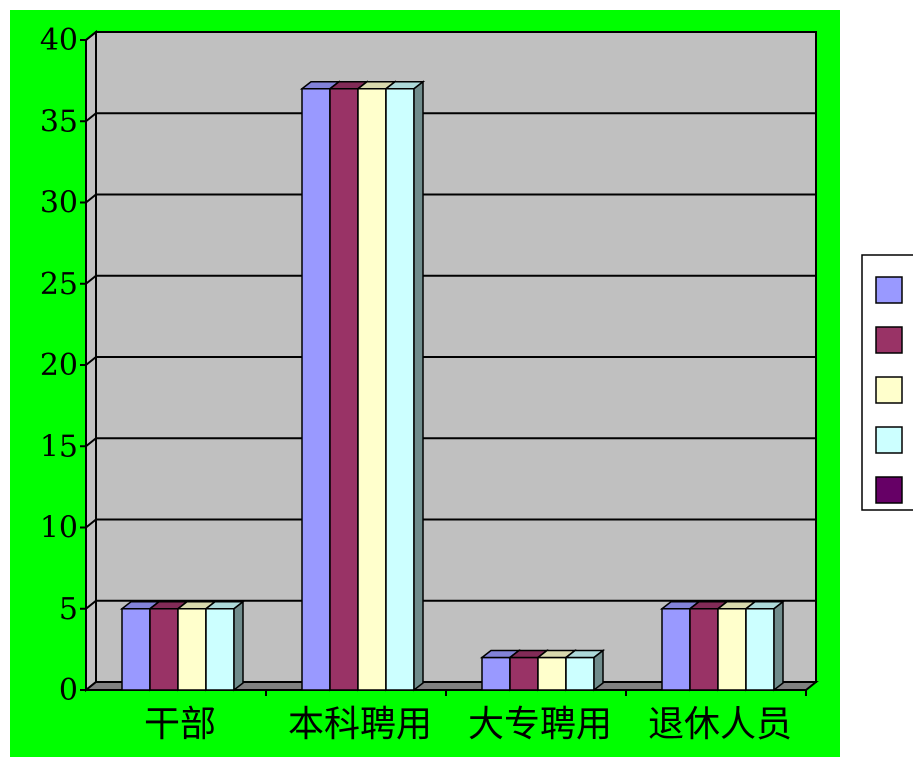 The height and width of the screenshot is (758, 913). What do you see at coordinates (59, 446) in the screenshot?
I see `y-tick-label: 15` at bounding box center [59, 446].